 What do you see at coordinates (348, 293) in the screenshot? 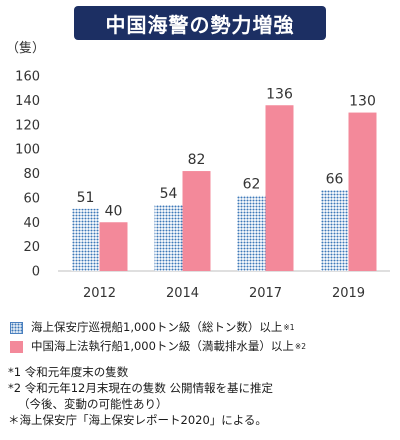
I see `x-tick-label: 2019` at bounding box center [348, 293].